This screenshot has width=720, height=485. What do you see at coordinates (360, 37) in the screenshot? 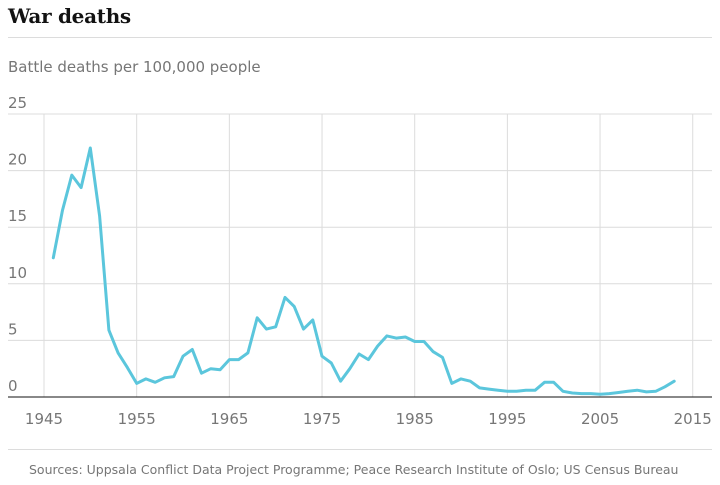
I see `title-divider` at bounding box center [360, 37].